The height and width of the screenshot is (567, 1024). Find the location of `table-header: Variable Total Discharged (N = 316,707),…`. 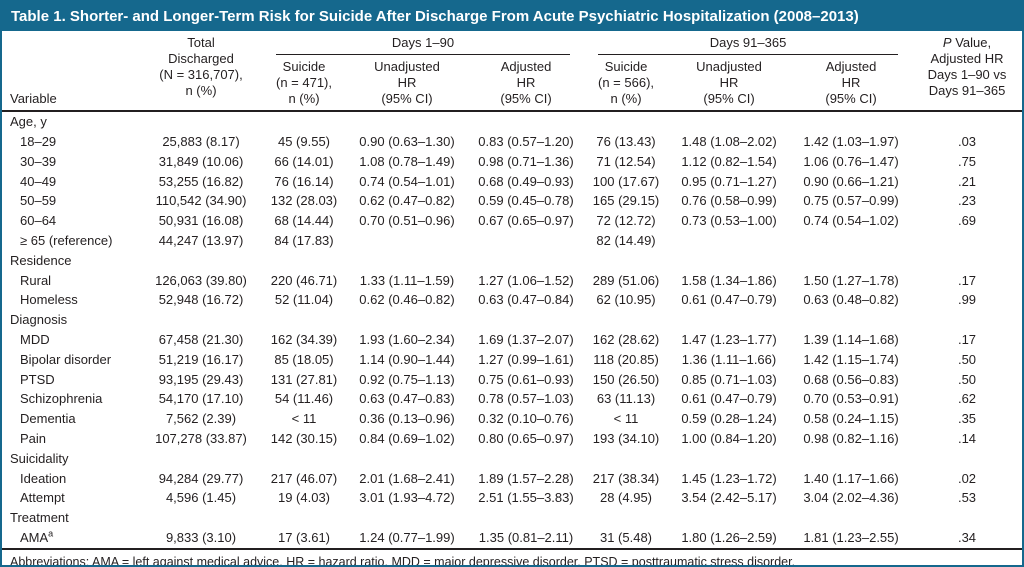

table-header: Variable Total Discharged (N = 316,707),… is located at coordinates (512, 72).